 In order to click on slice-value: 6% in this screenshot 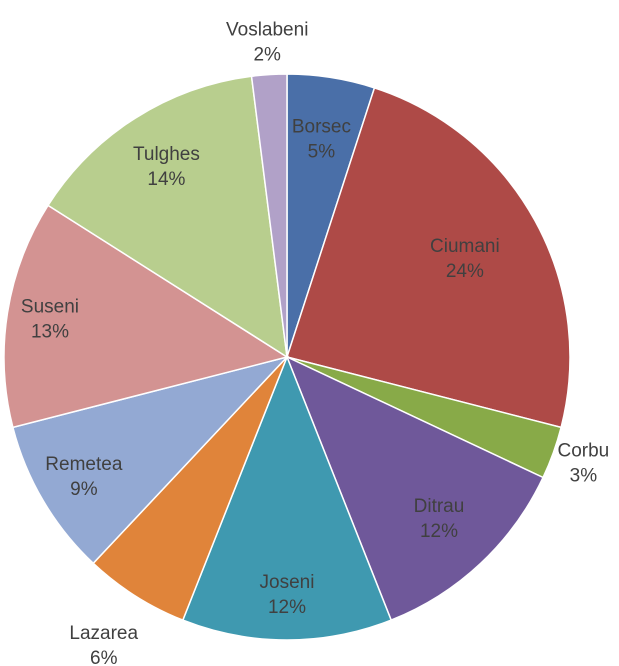, I will do `click(104, 657)`.